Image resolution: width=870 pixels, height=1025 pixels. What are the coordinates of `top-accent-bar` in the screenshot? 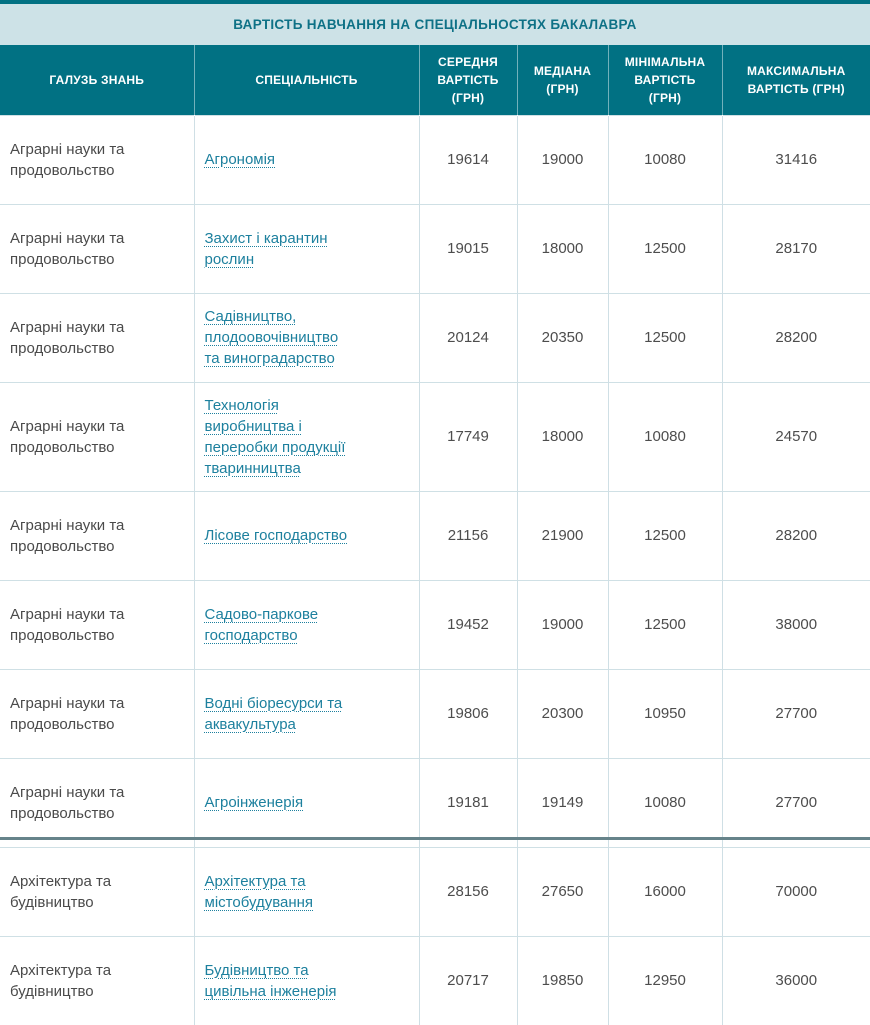 It's located at (435, 2).